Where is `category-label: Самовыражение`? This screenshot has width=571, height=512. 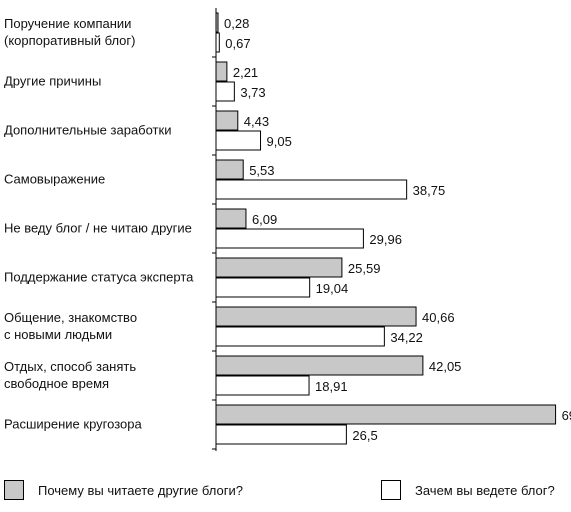
category-label: Самовыражение is located at coordinates (54, 179).